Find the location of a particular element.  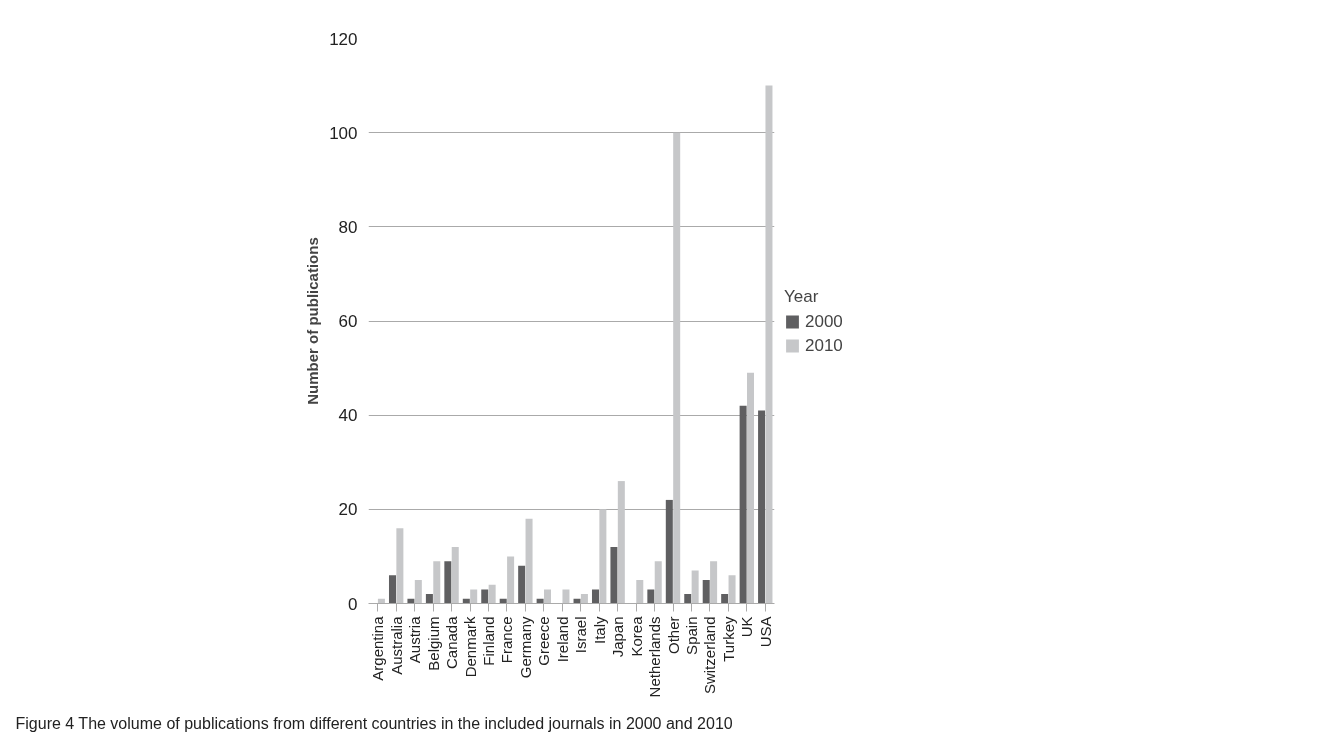

y-tick-label: 60 is located at coordinates (348, 321).